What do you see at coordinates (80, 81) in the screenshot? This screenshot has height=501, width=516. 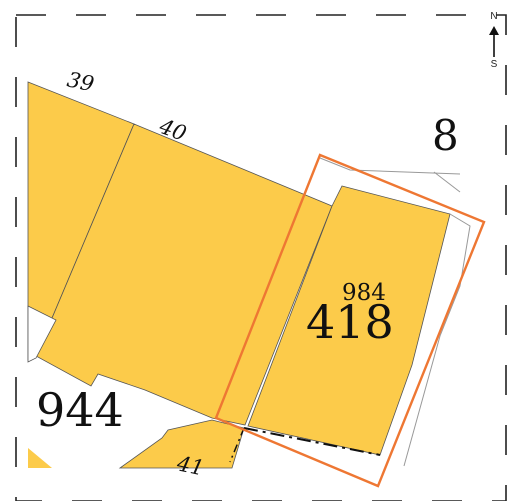 I see `parcel-label-39: 39` at bounding box center [80, 81].